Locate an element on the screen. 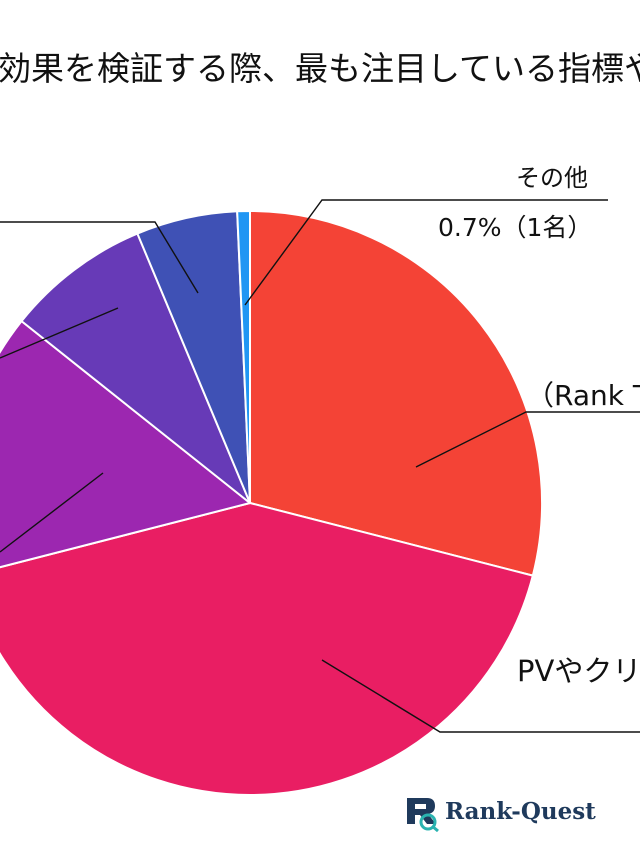 This screenshot has height=853, width=640. data-label-other-name: その他 is located at coordinates (552, 178).